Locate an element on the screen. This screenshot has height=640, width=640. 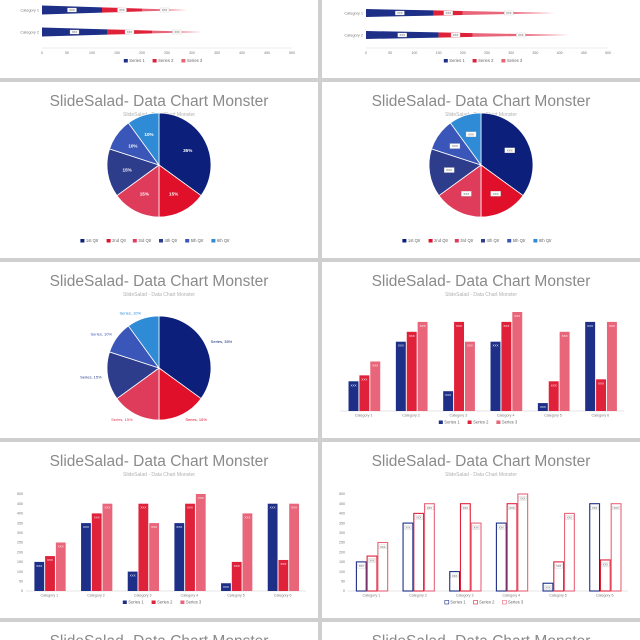
y-tick-label: 250 is located at coordinates (20, 543).